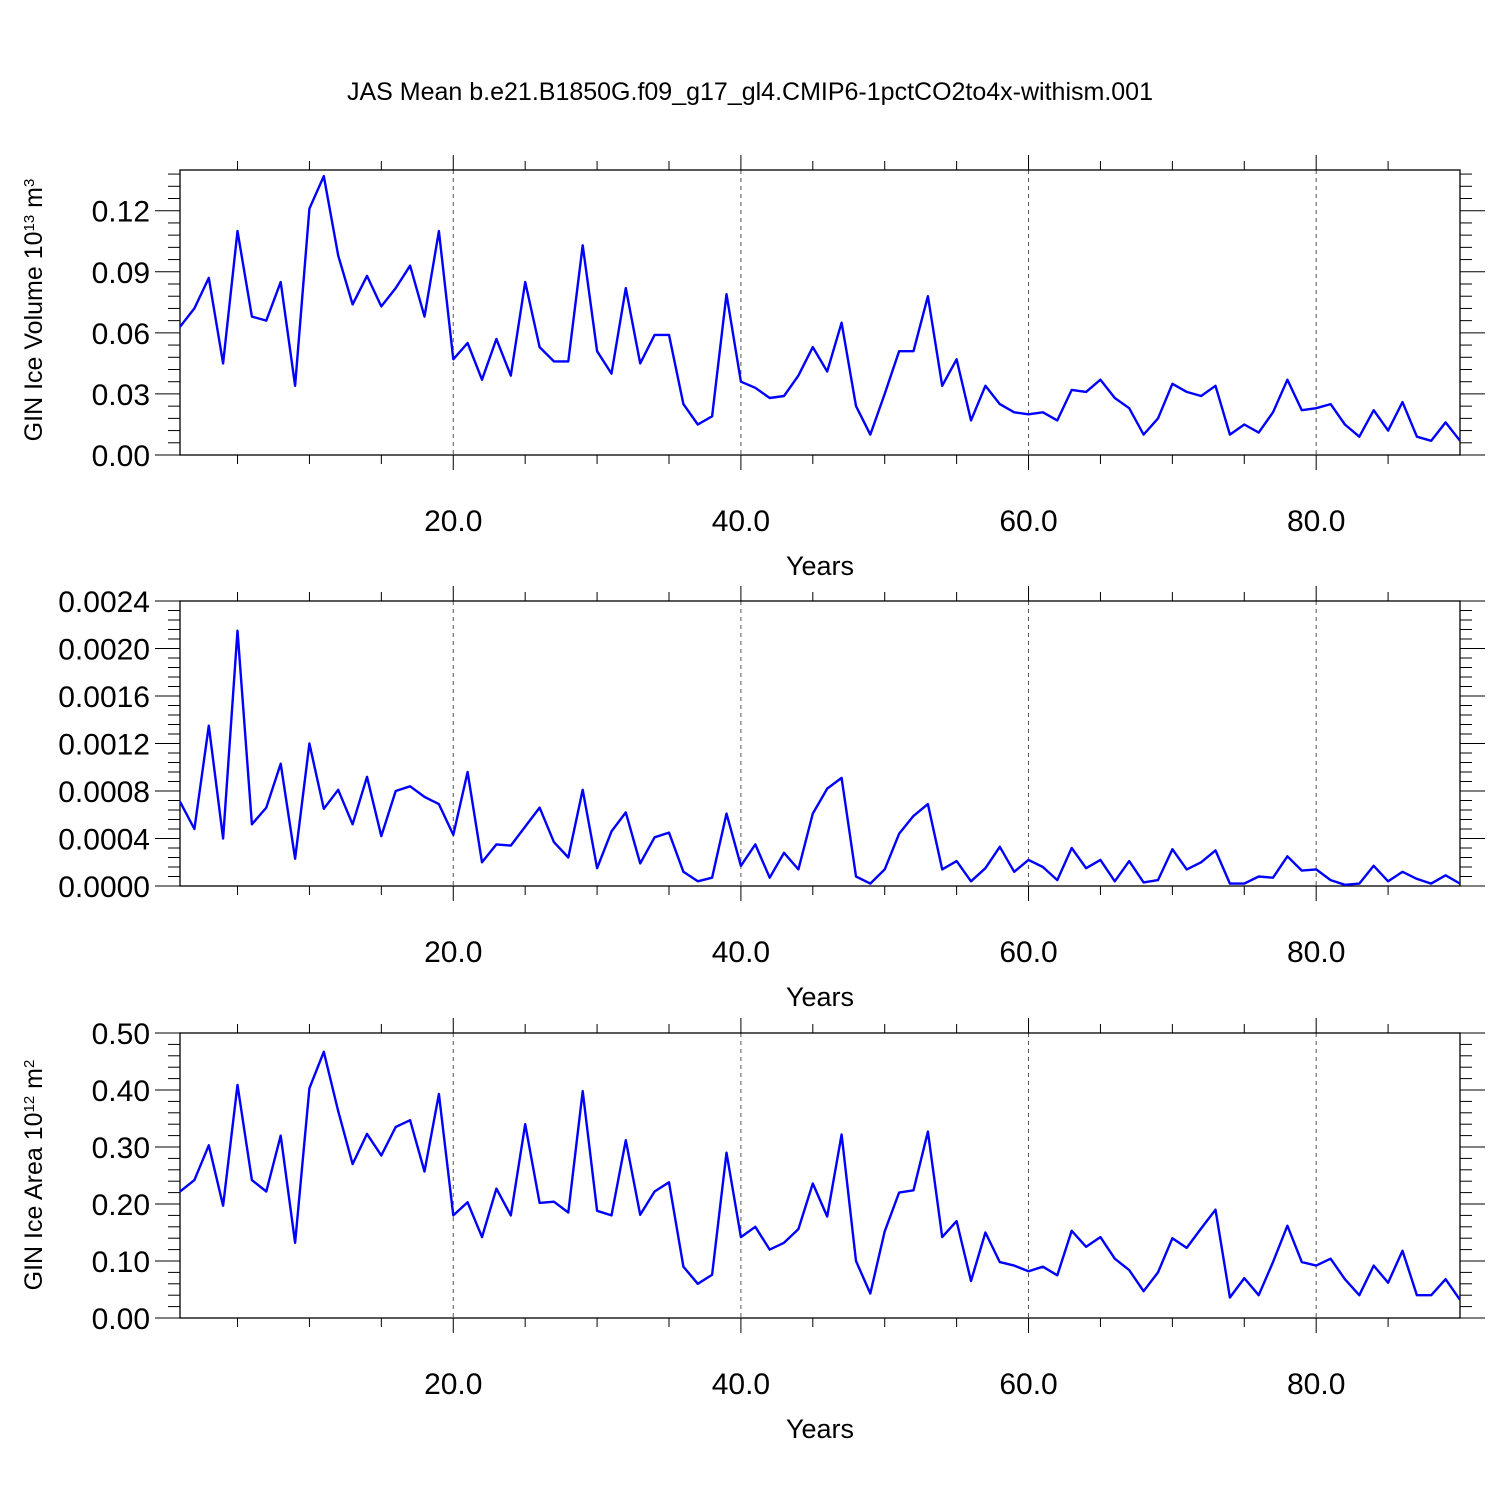 The width and height of the screenshot is (1500, 1505). Describe the element at coordinates (104, 650) in the screenshot. I see `y-tick-label: 0.0020` at that location.